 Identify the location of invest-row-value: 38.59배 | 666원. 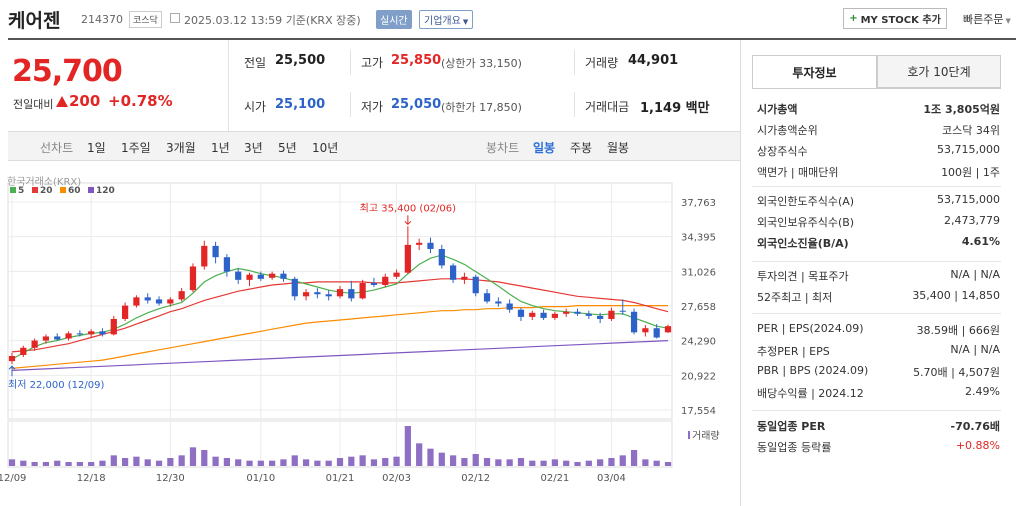
(958, 330).